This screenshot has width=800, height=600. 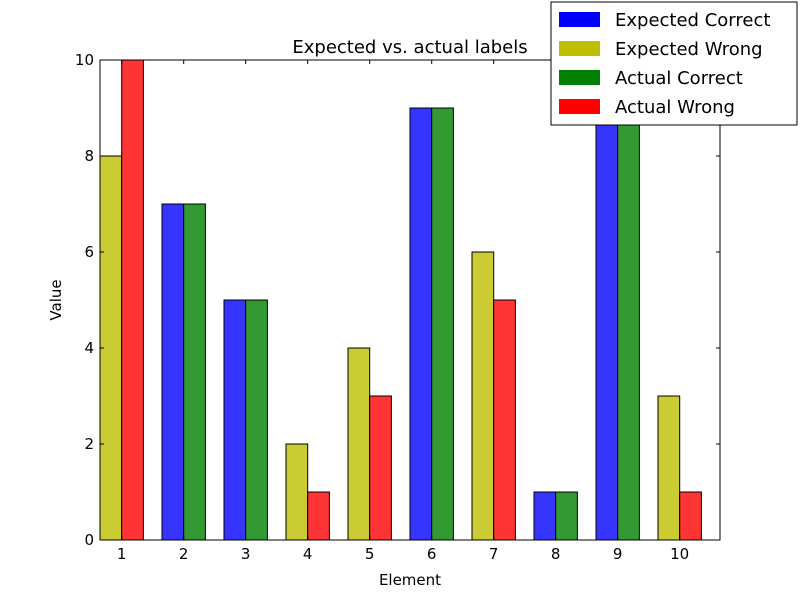 What do you see at coordinates (432, 554) in the screenshot?
I see `x-tick-label: 6` at bounding box center [432, 554].